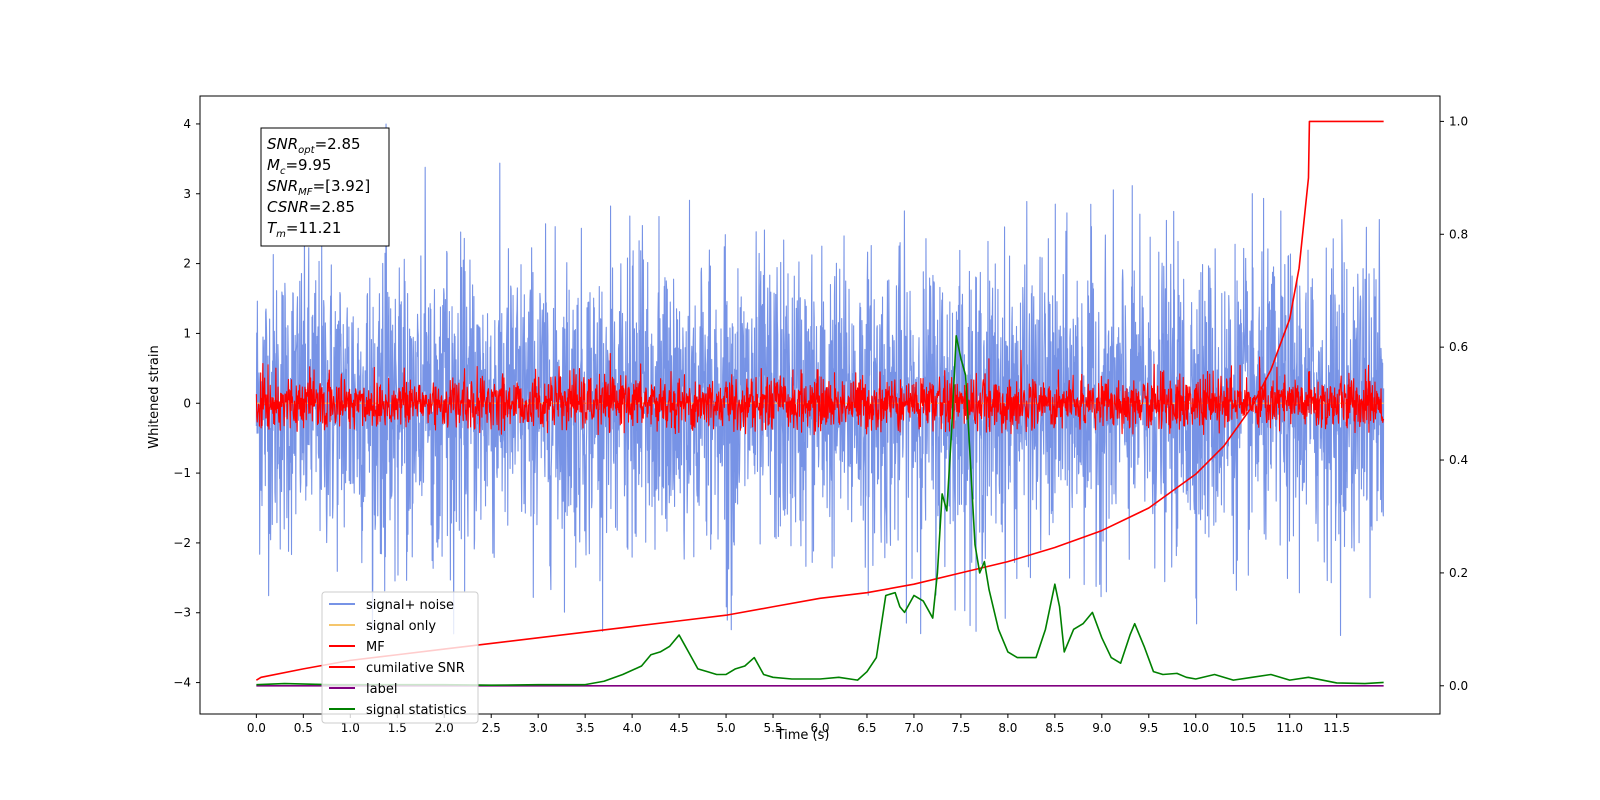  Describe the element at coordinates (1458, 573) in the screenshot. I see `y-tick-label-right: 0.2` at that location.